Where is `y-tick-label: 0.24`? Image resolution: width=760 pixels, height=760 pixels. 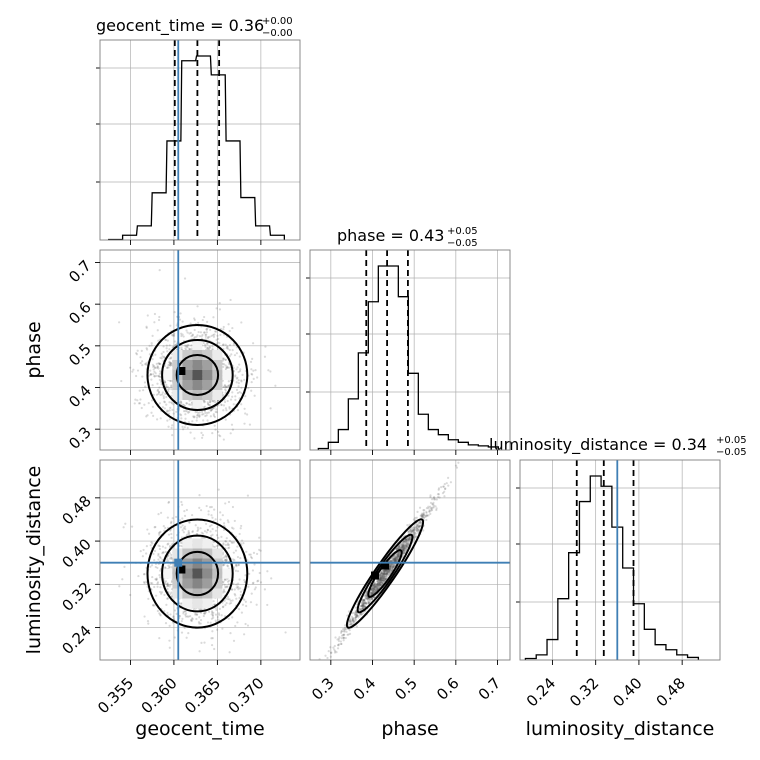 y-tick-label: 0.24 is located at coordinates (76, 640).